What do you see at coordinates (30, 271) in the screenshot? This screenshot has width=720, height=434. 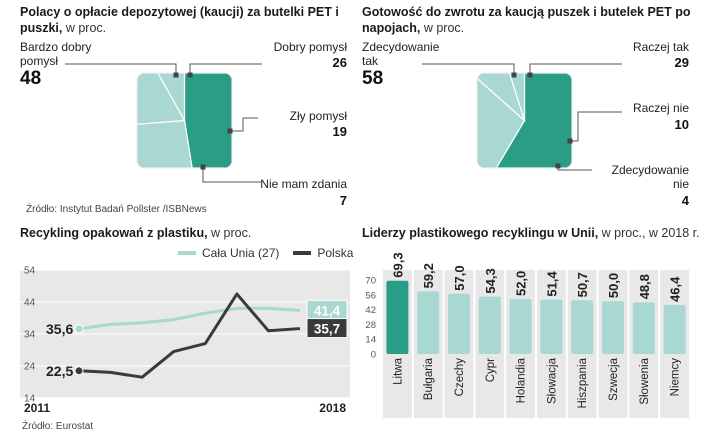 I see `y-tick-label: 54` at bounding box center [30, 271].